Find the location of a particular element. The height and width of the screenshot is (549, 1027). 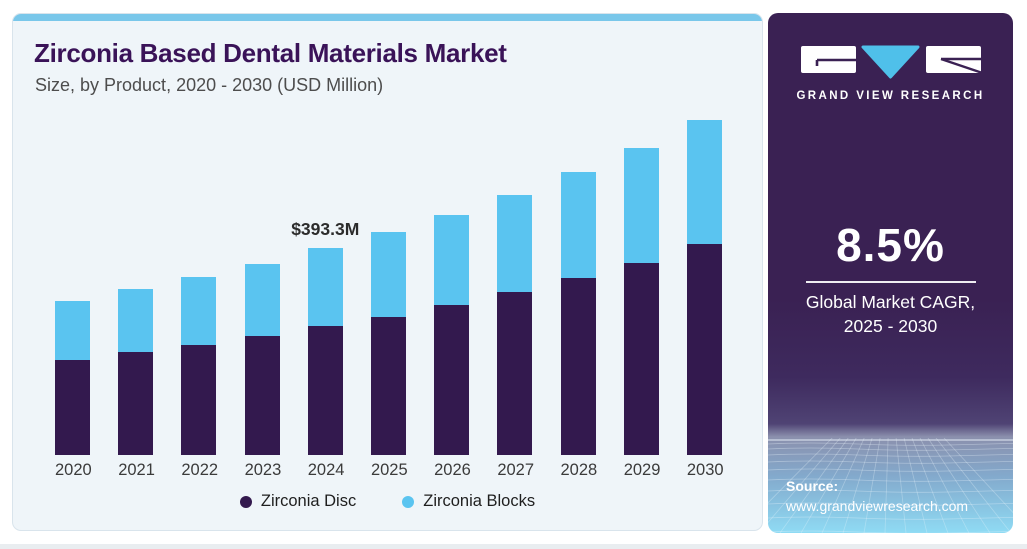

x-axis-label-2025: 2025 is located at coordinates (389, 470).